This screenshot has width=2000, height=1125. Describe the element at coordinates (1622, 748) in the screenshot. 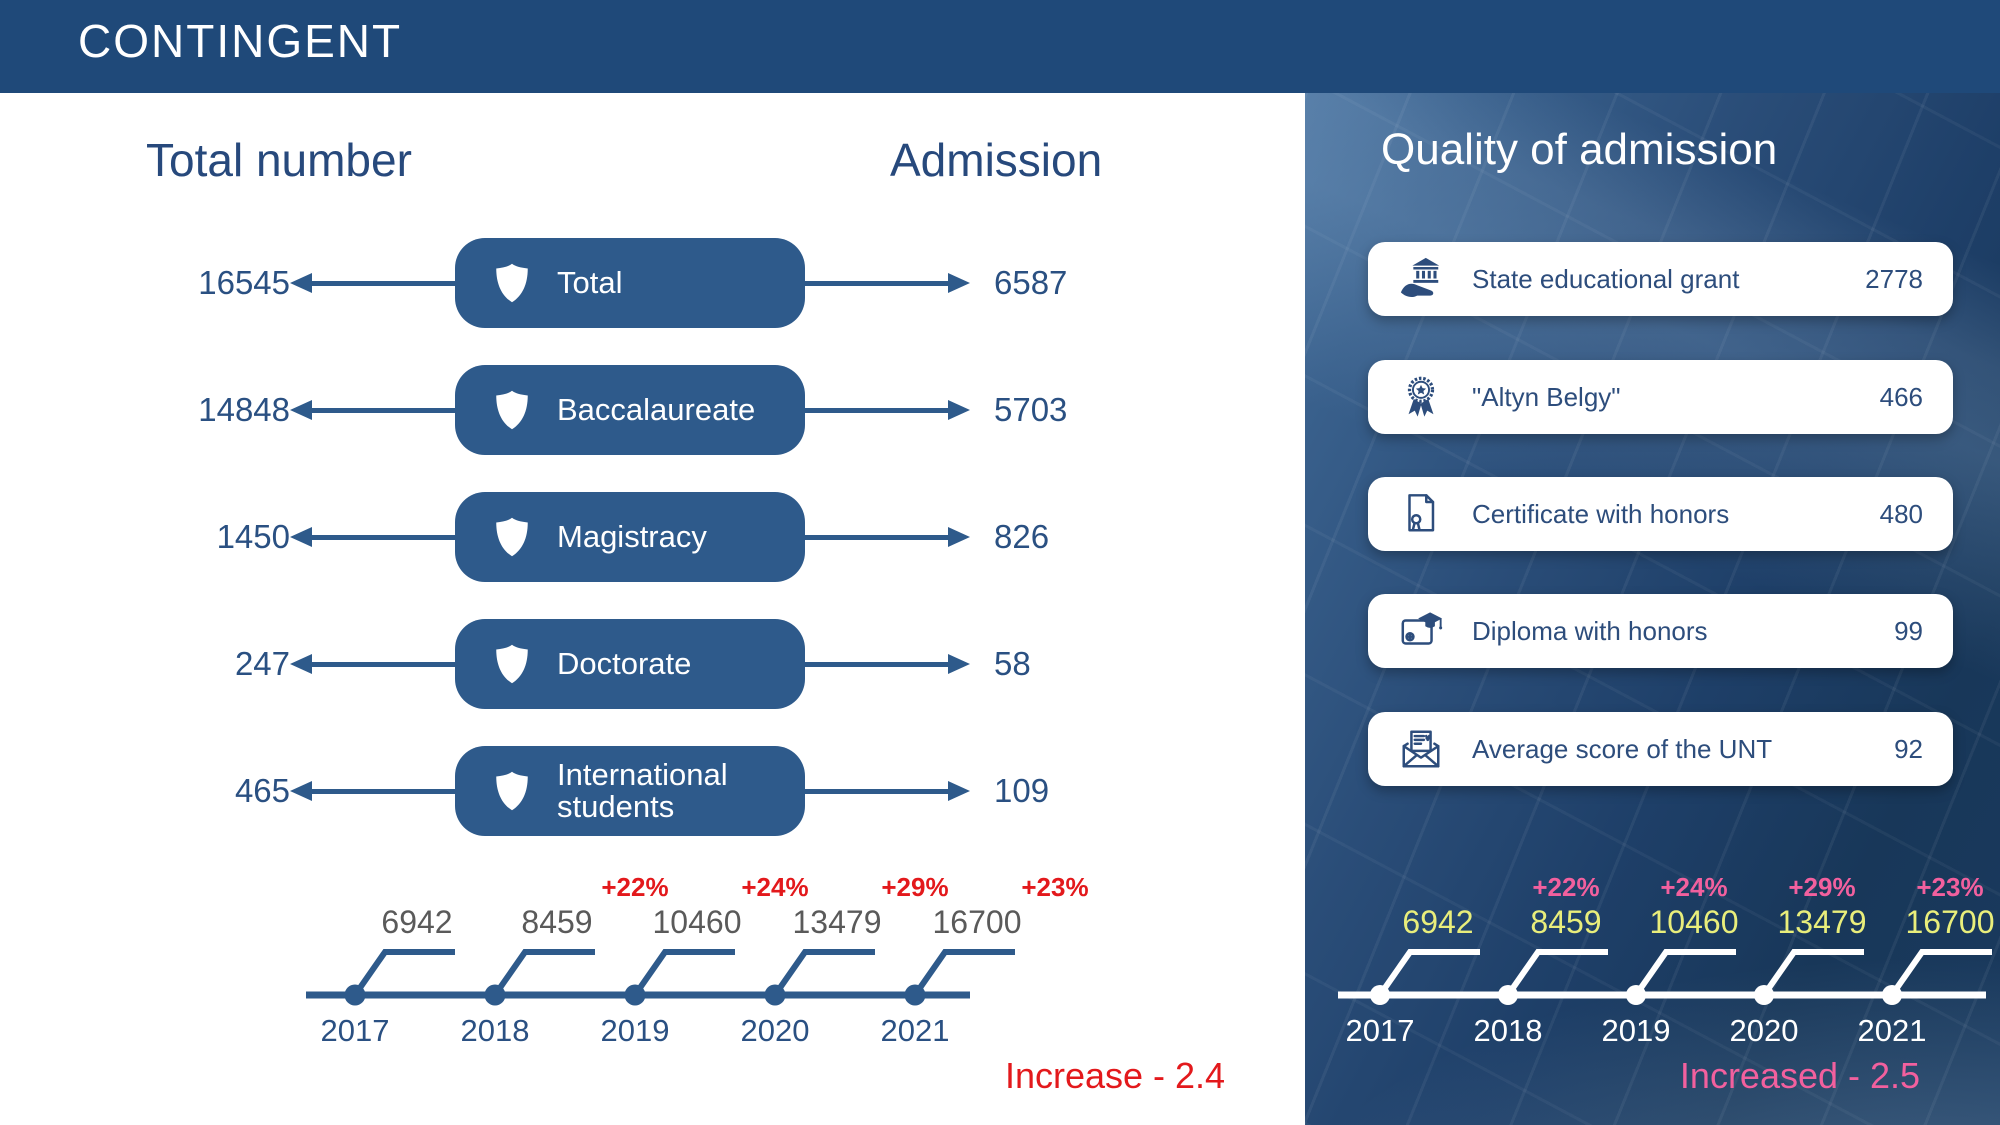

I see `card-label: Average score of the UNT` at that location.